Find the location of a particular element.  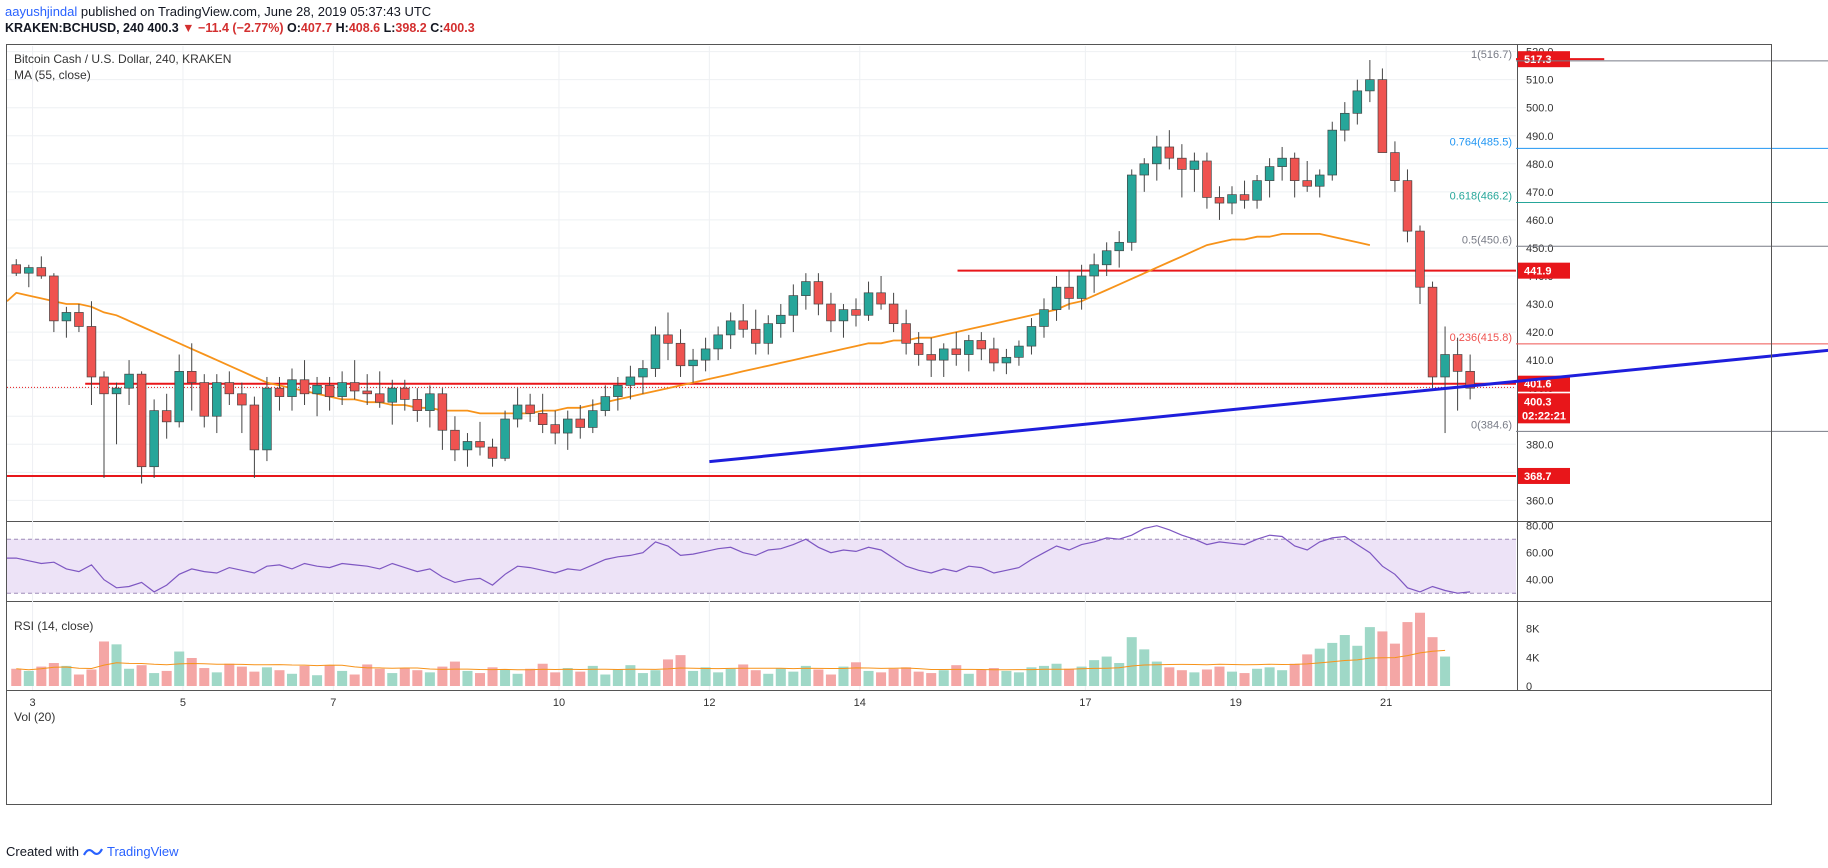

y-tick-label: 480.0 is located at coordinates (1540, 165).